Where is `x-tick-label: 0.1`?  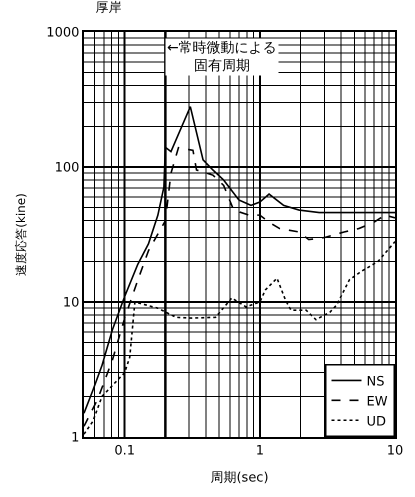
x-tick-label: 0.1 is located at coordinates (125, 451).